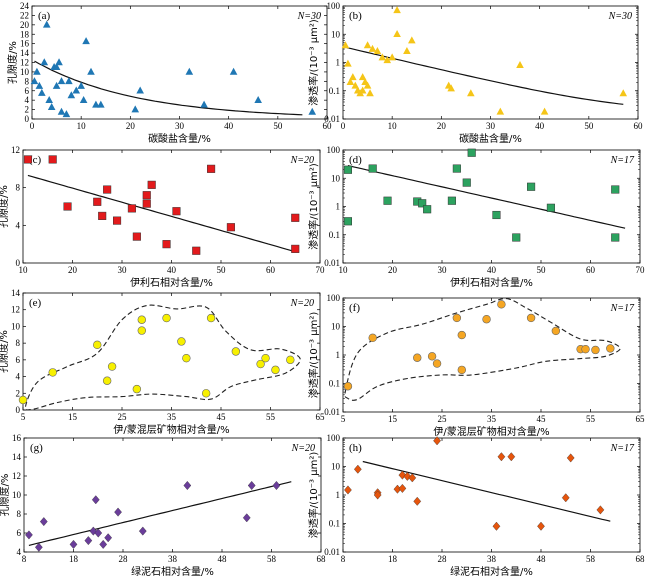 This screenshot has width=650, height=577. What do you see at coordinates (223, 559) in the screenshot?
I see `x-tick-label: 48` at bounding box center [223, 559].